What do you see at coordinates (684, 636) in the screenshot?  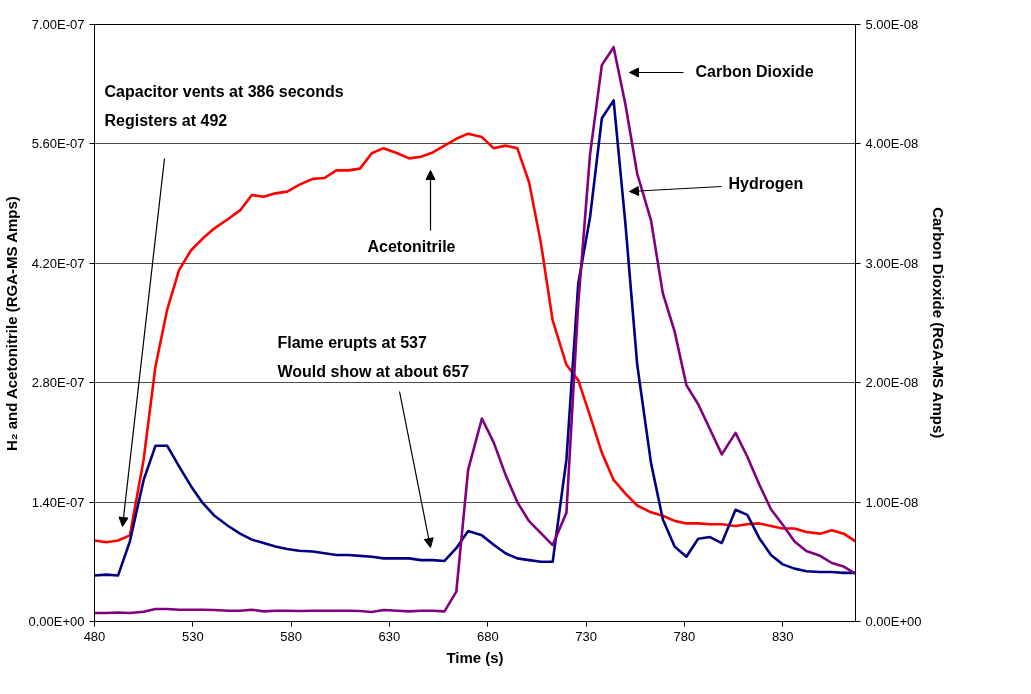 I see `x-tick-label: 780` at bounding box center [684, 636].